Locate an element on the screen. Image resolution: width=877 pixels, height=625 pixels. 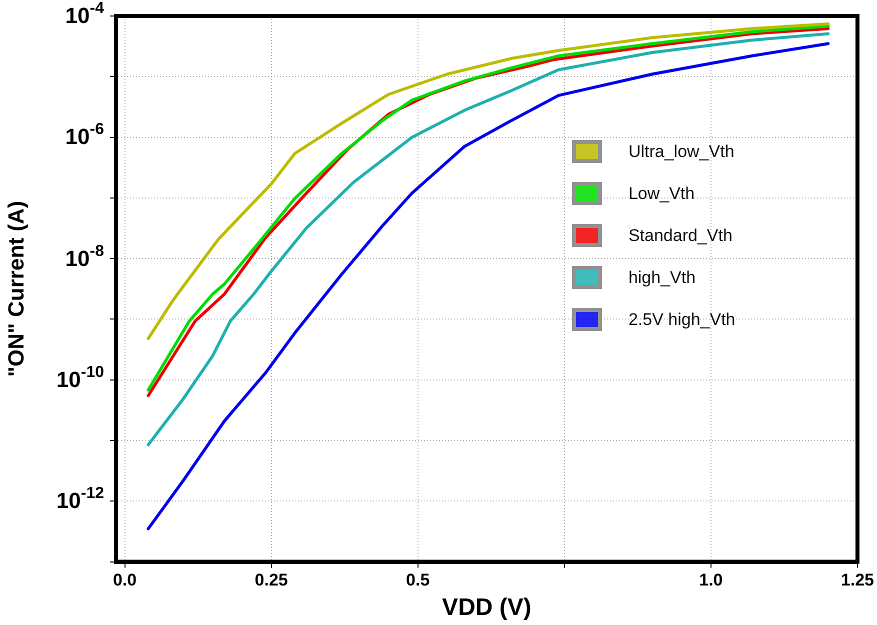
x-tick-label: 0.5 is located at coordinates (418, 580).